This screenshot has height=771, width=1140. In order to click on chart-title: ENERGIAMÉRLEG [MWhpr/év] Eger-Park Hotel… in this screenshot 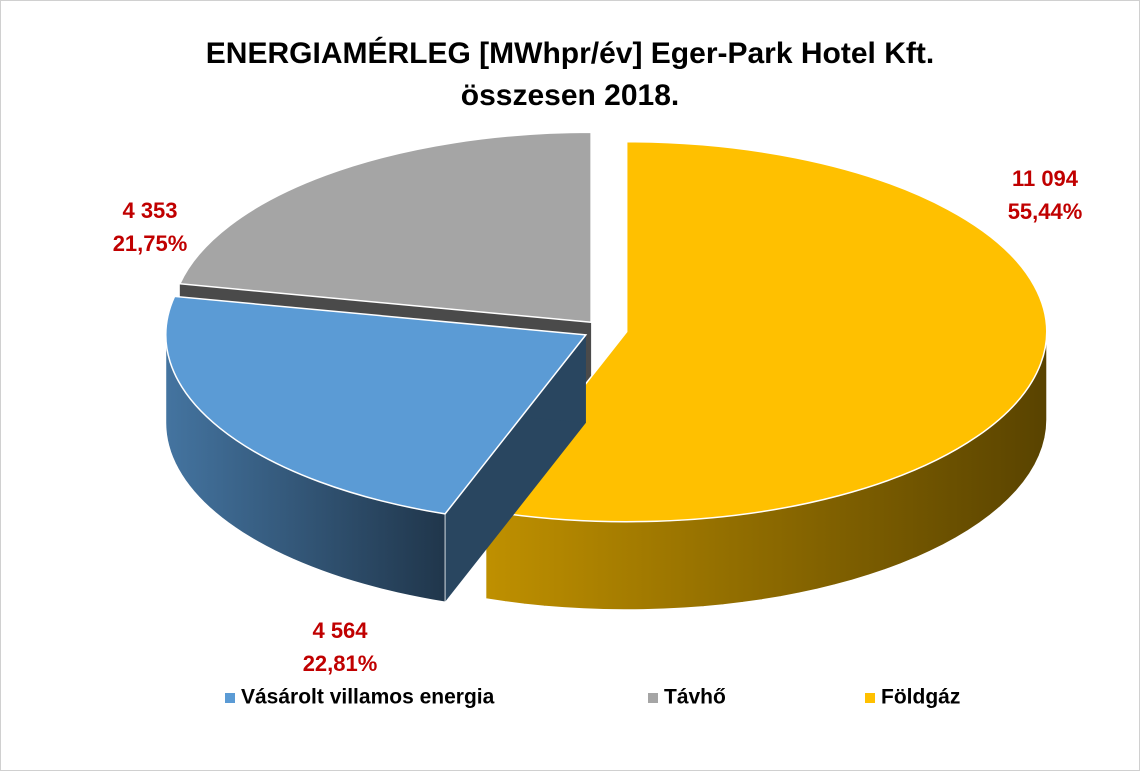, I will do `click(570, 53)`.